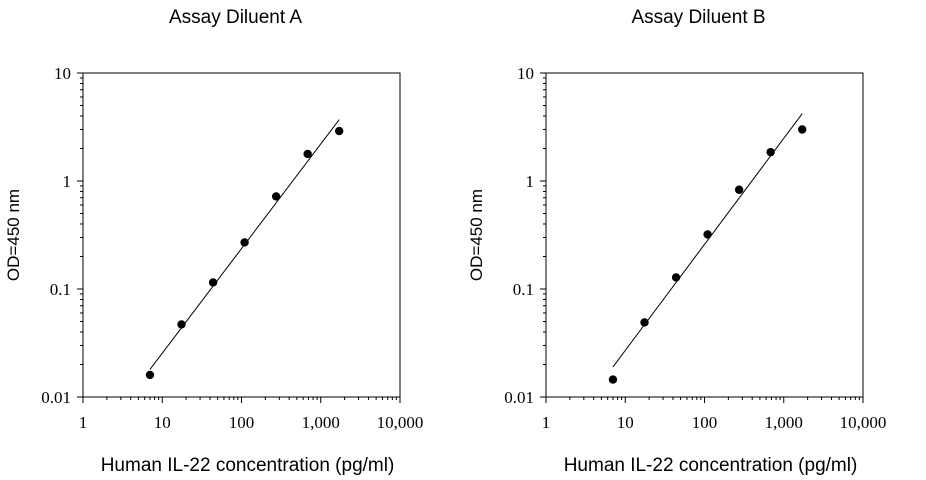 This screenshot has height=480, width=926. I want to click on chart-title: Assay Diluent A, so click(235, 17).